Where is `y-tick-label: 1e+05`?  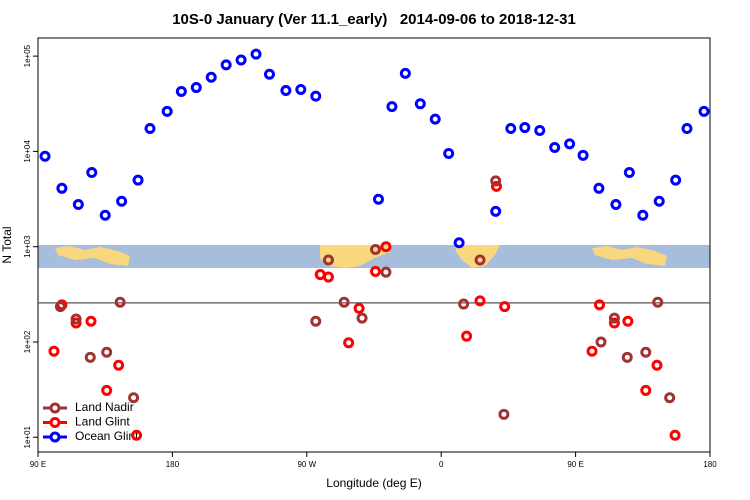
y-tick-label: 1e+05 is located at coordinates (27, 55).